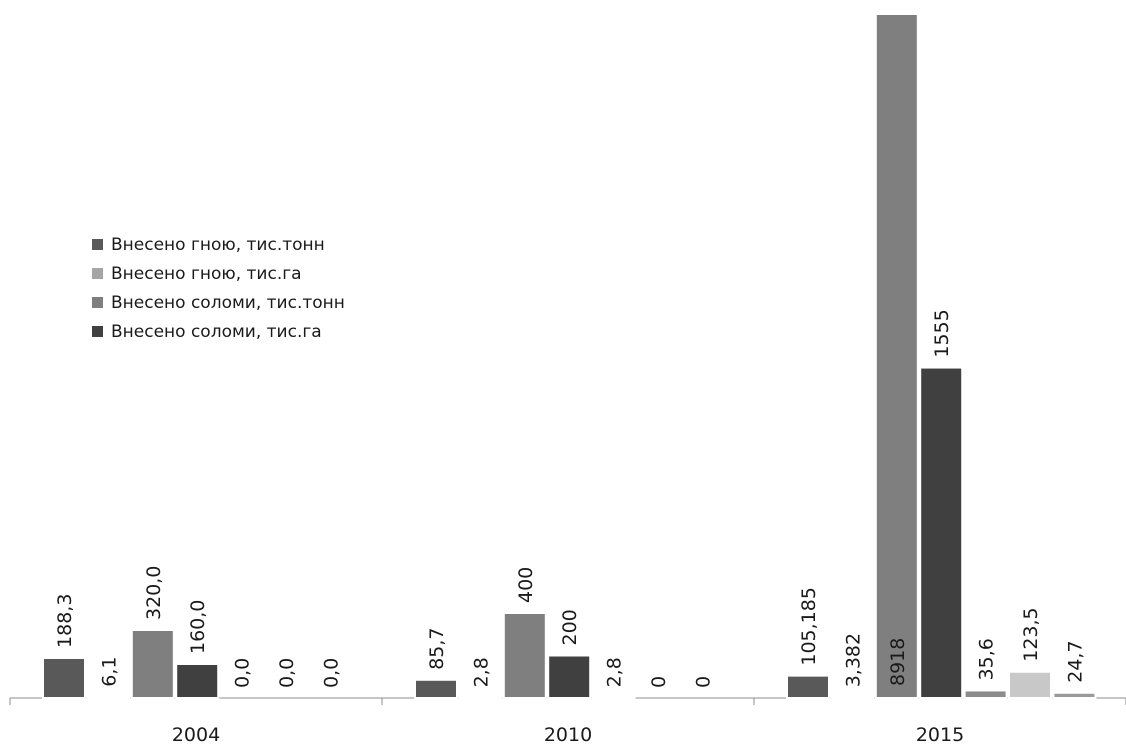  What do you see at coordinates (526, 585) in the screenshot?
I see `data-label: 400` at bounding box center [526, 585].